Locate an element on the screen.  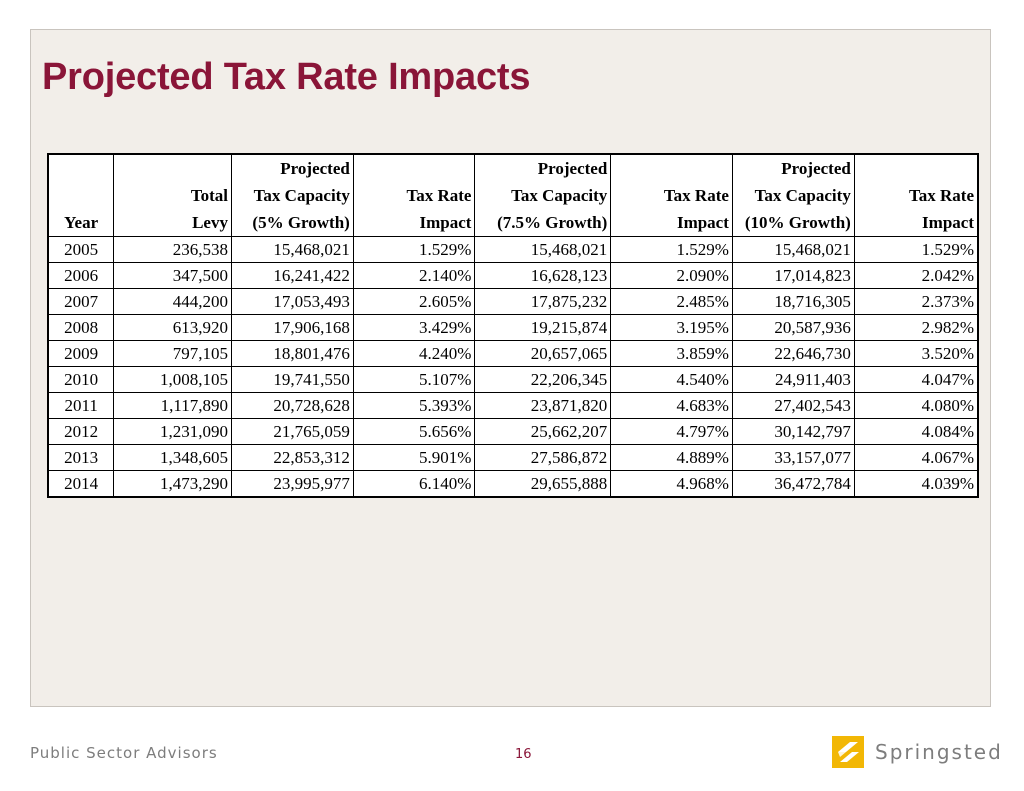
cell-tax-capacity-10: 18,716,305 is located at coordinates (793, 301).